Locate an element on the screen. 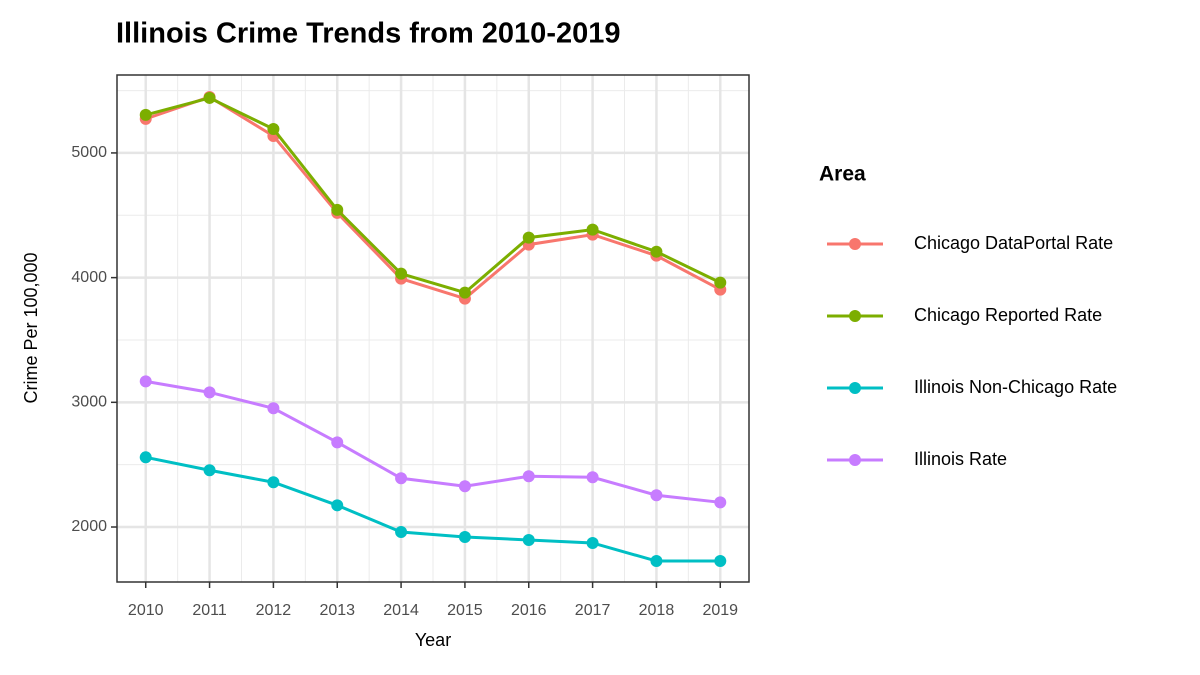 This screenshot has width=1200, height=675. x-tick-label: 2019 is located at coordinates (720, 610).